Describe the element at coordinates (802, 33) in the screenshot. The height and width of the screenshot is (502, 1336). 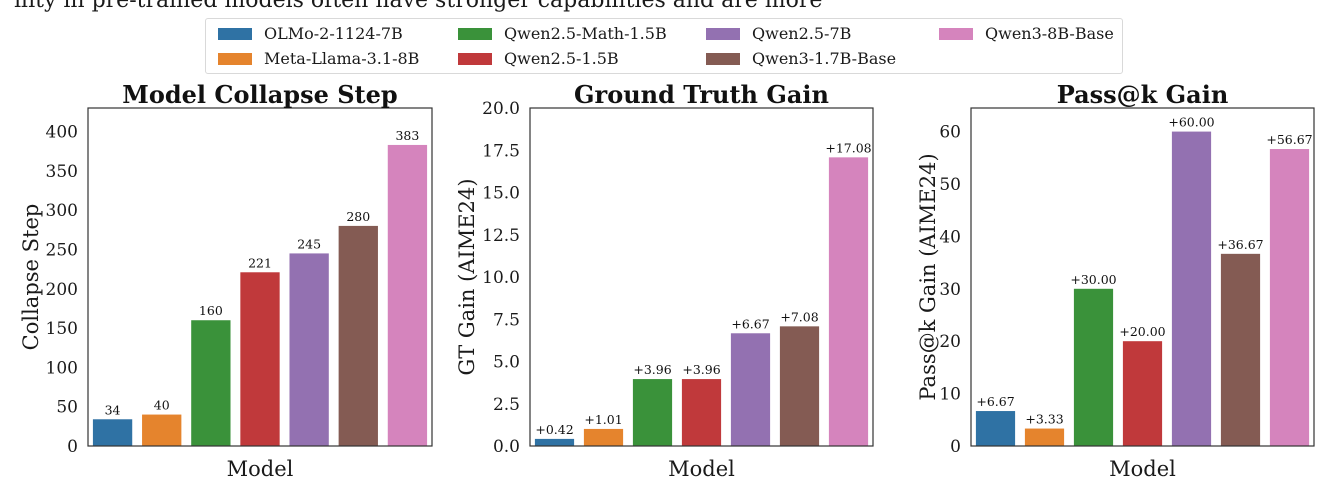
I see `legend-label: Qwen2.5-7B` at that location.